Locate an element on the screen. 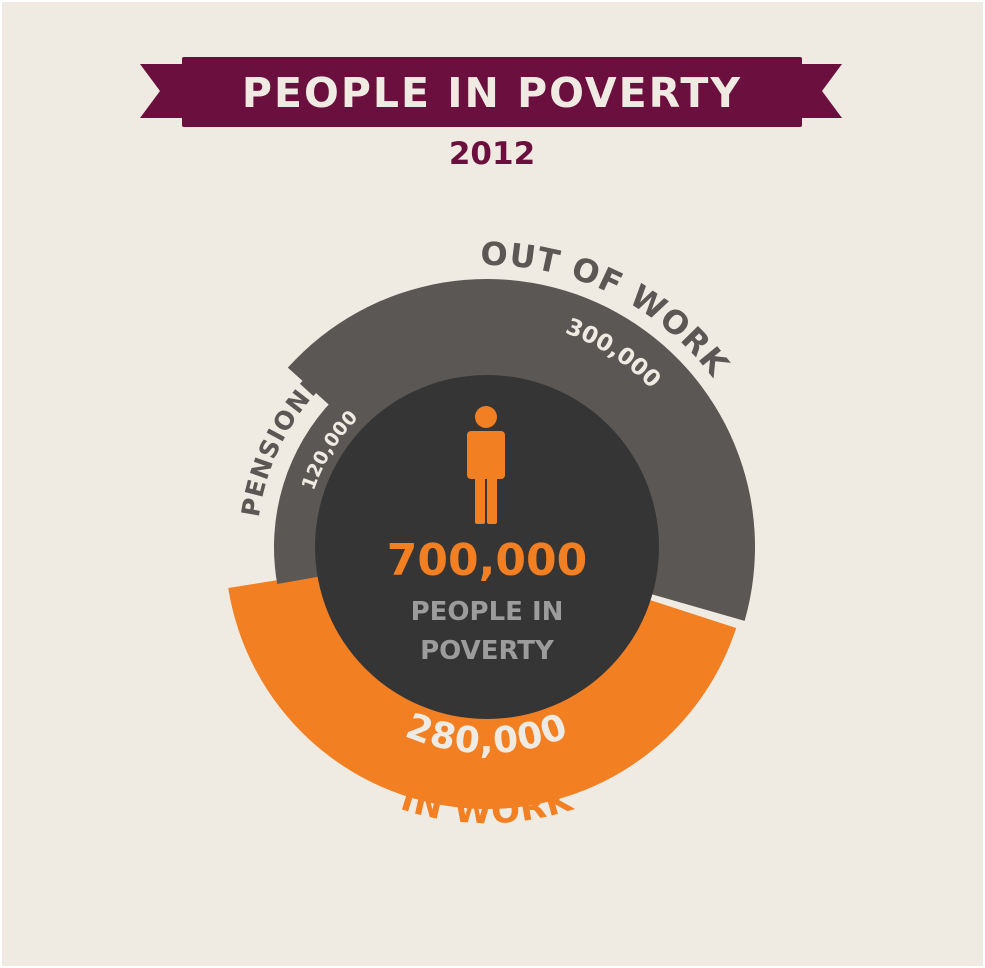  person-icon is located at coordinates (486, 465).